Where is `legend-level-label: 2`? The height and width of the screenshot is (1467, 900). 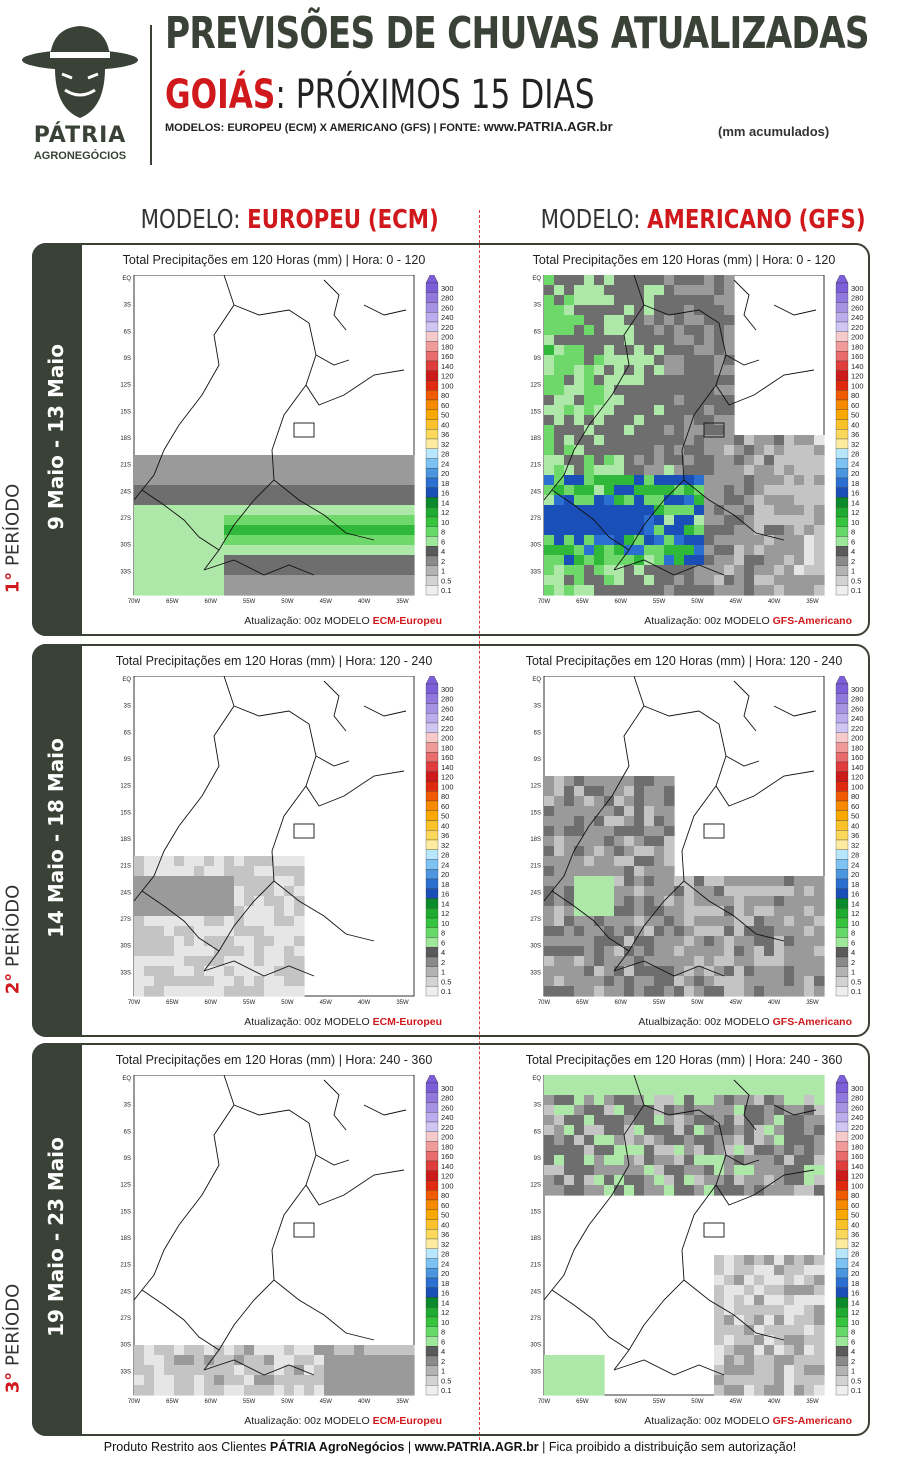 legend-level-label: 2 is located at coordinates (853, 1361).